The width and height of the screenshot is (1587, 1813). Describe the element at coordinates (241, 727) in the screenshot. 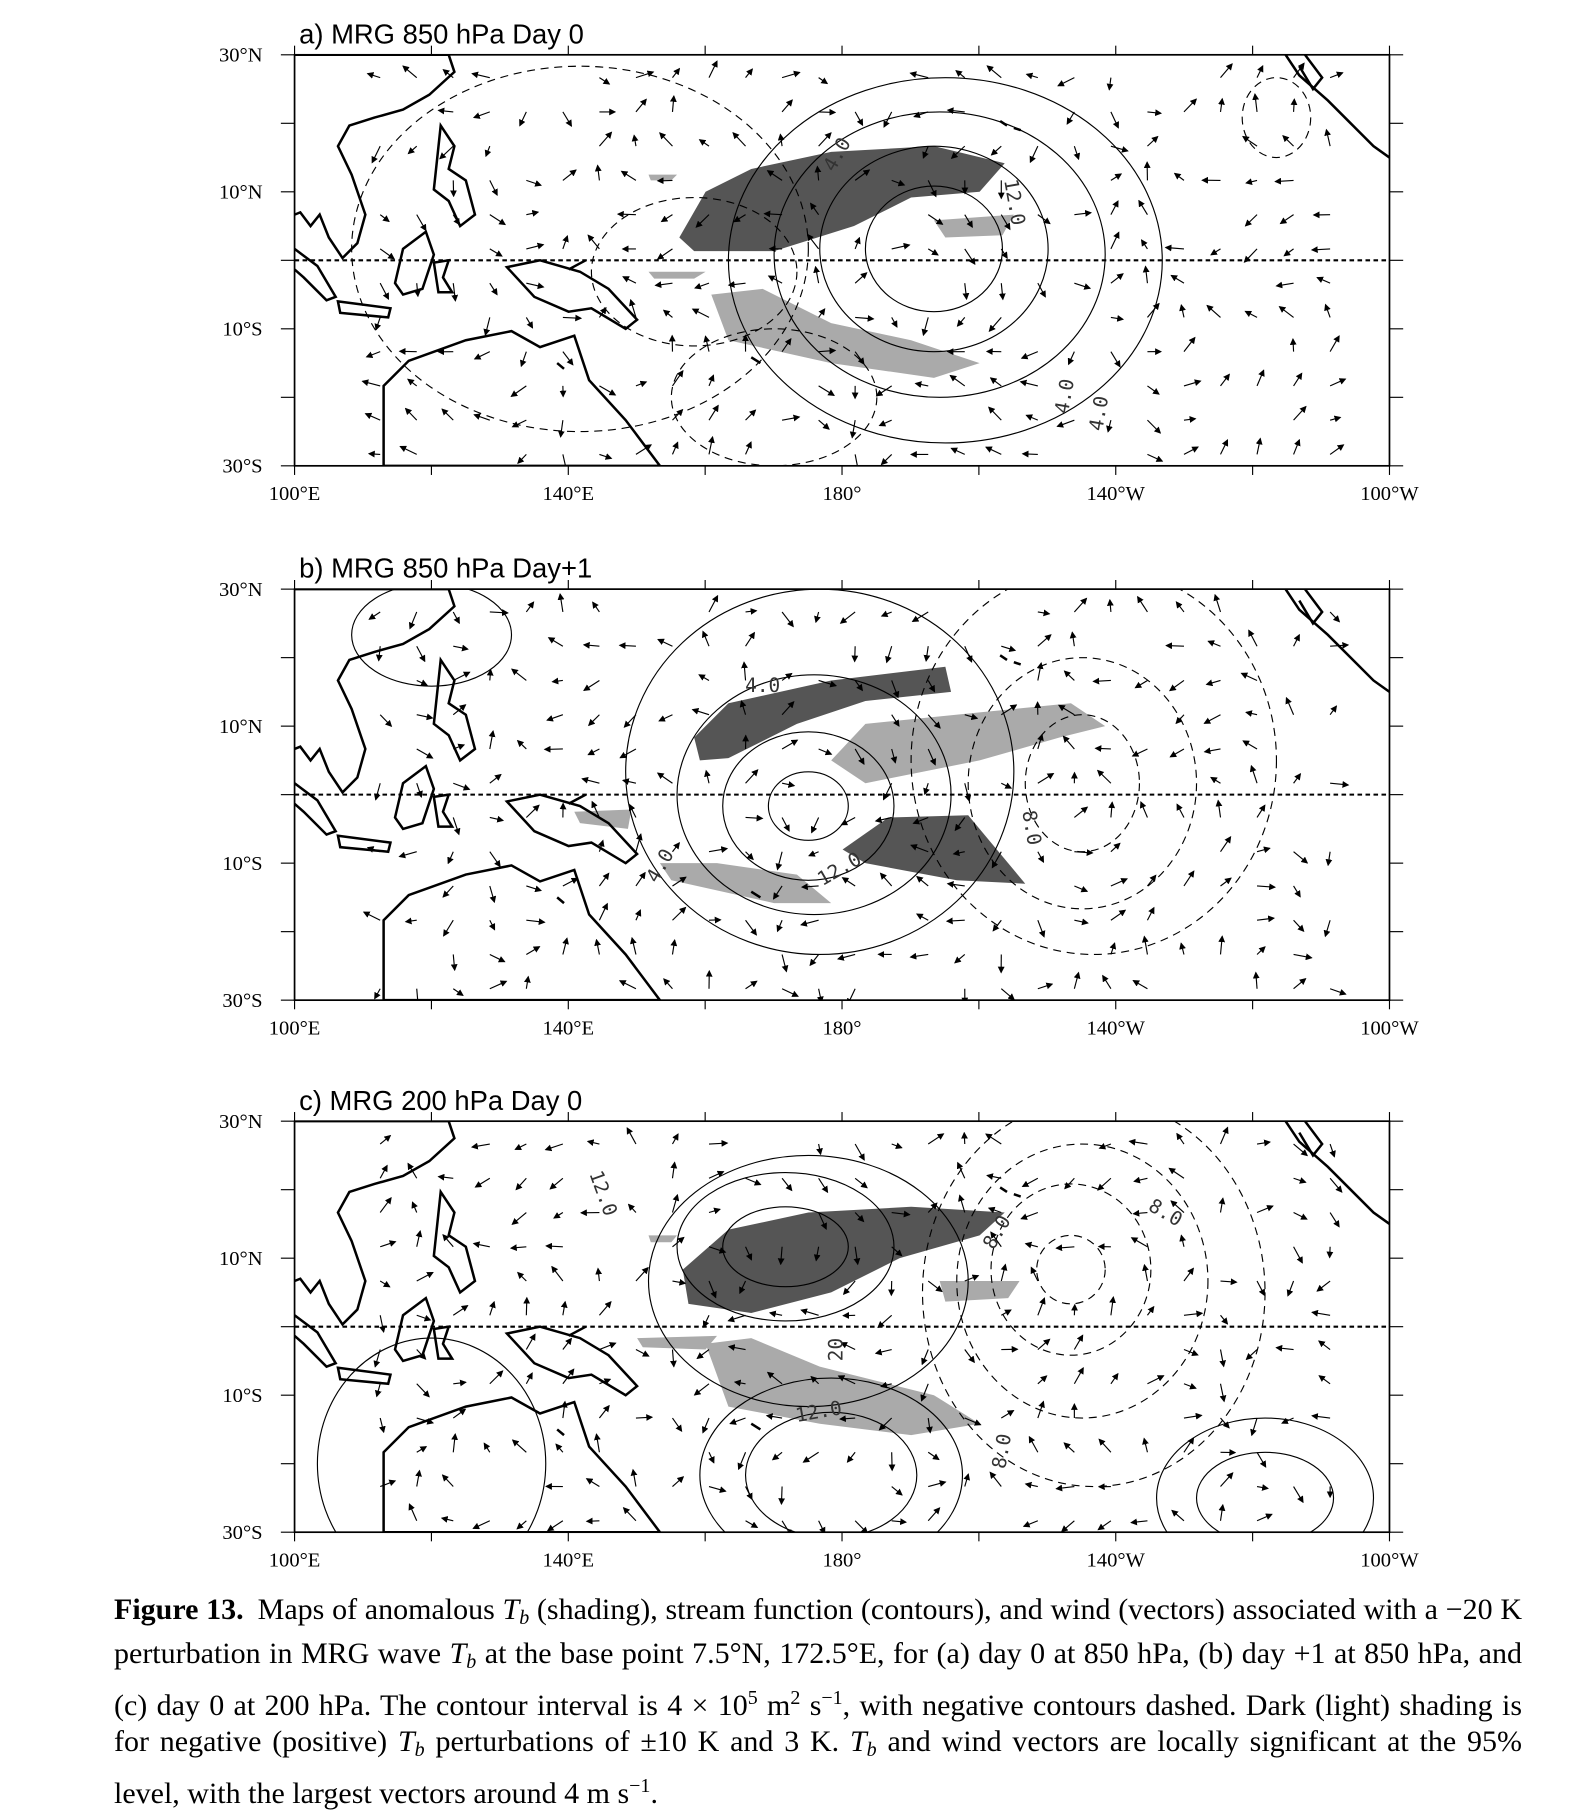

I see `lat-label: 10°N` at that location.